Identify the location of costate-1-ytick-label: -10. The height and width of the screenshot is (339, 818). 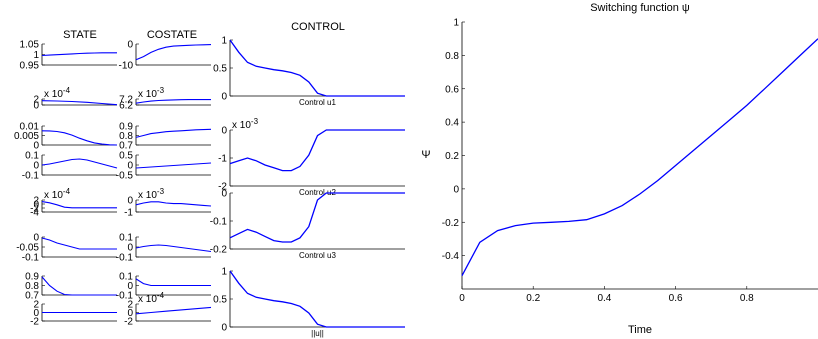
(126, 66).